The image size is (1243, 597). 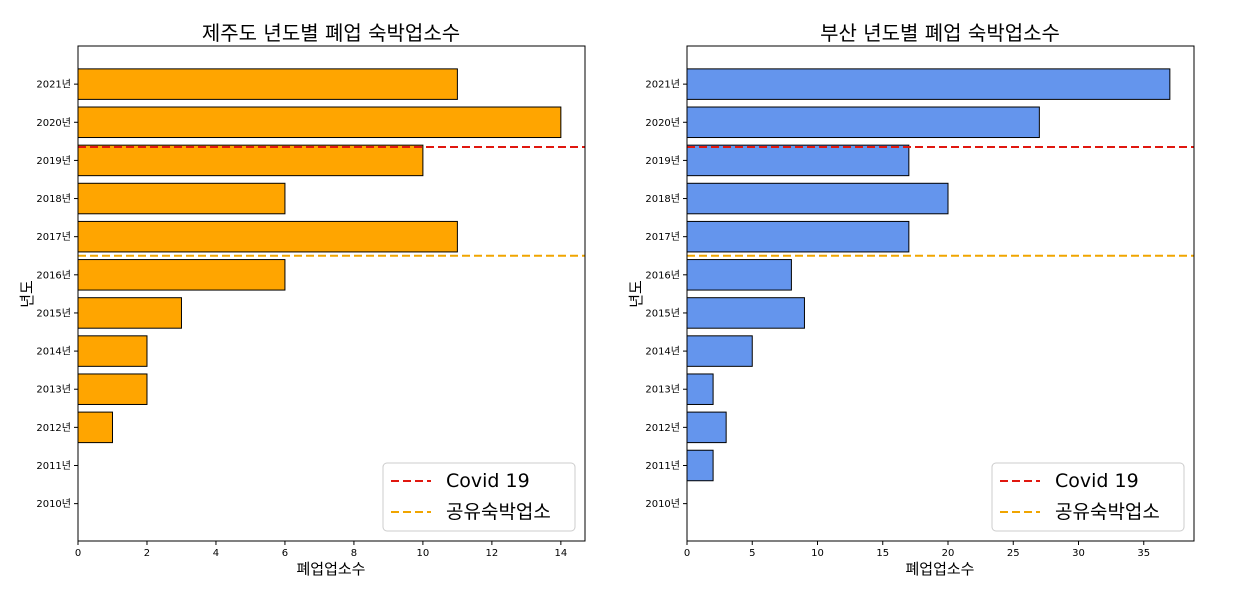 What do you see at coordinates (216, 553) in the screenshot?
I see `x-tick-label: 4` at bounding box center [216, 553].